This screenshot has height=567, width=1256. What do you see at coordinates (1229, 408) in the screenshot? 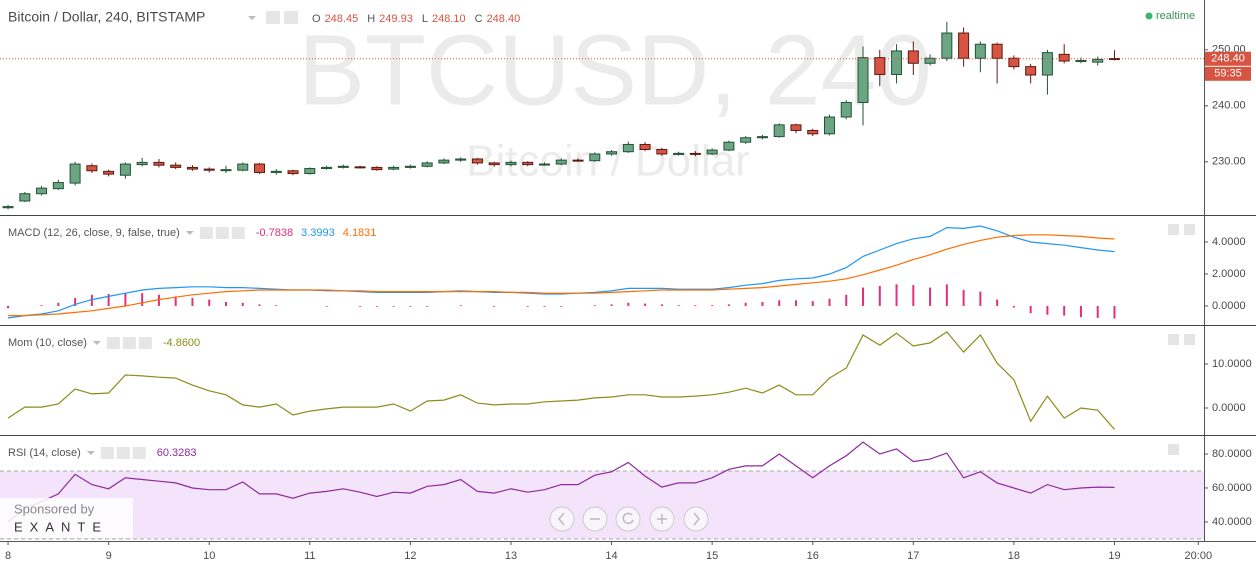
I see `y-tick-label: 0.0000` at bounding box center [1229, 408].